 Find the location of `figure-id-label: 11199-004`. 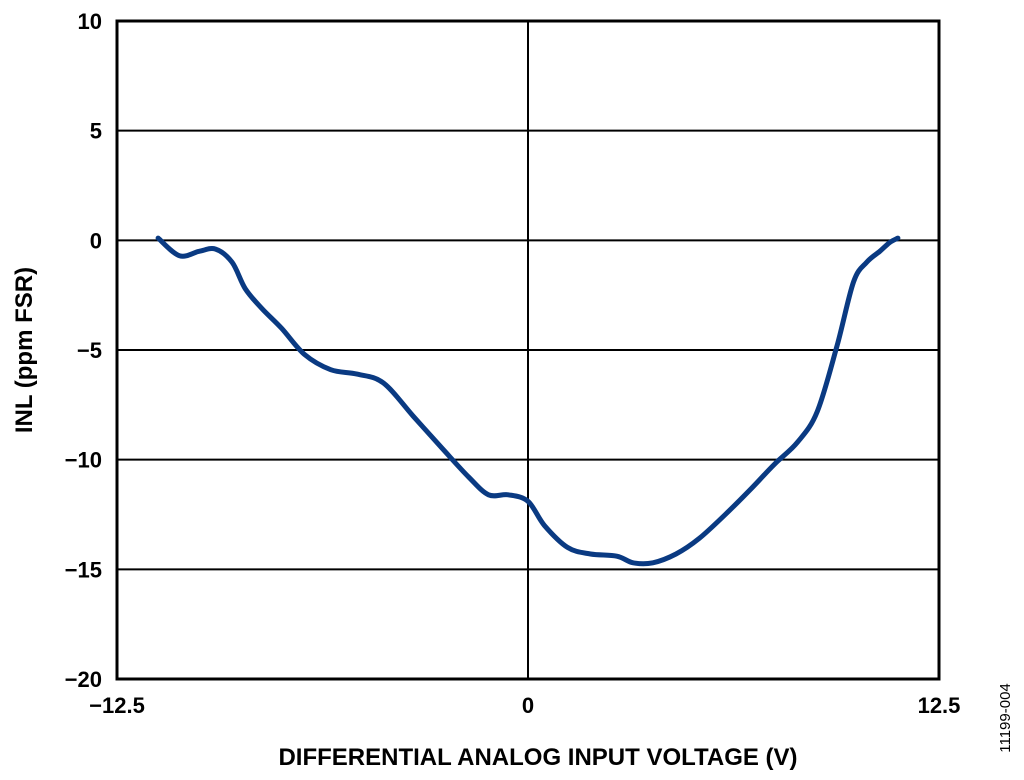

figure-id-label: 11199-004 is located at coordinates (1005, 718).